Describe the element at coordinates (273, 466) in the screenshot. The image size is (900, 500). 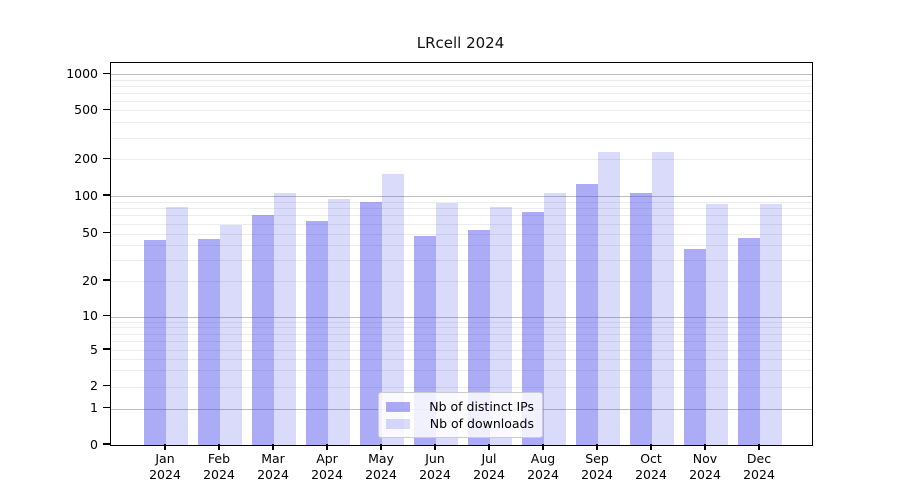
I see `x-tick-label: Mar 2024` at that location.